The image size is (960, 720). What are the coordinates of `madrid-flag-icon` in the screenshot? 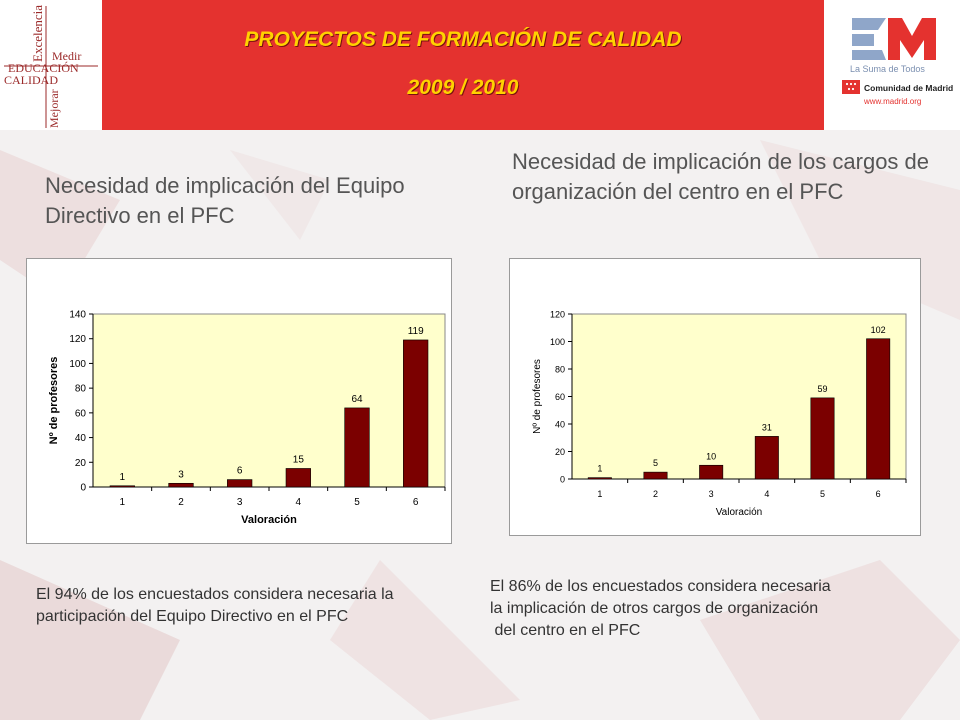 It's located at (851, 87).